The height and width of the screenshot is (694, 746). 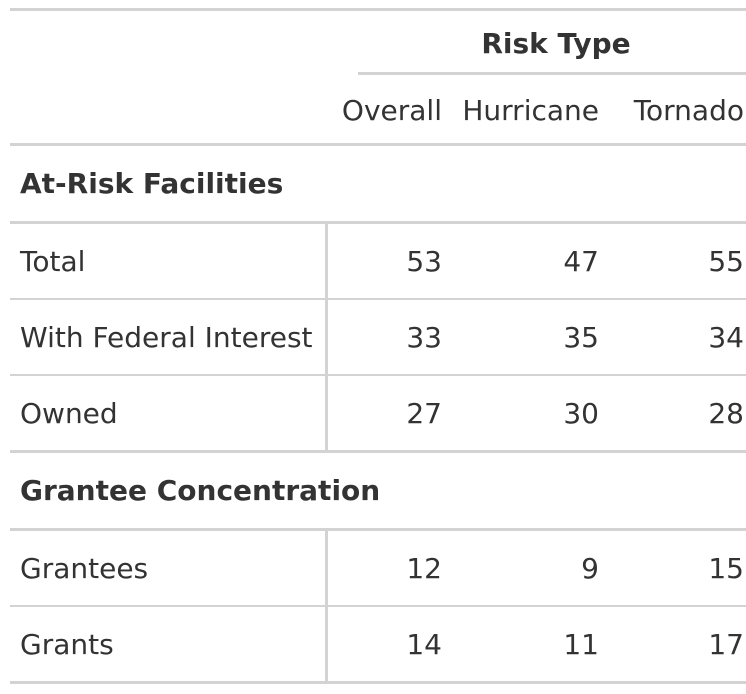 I want to click on group-label: Grantee Concentration, so click(x=378, y=491).